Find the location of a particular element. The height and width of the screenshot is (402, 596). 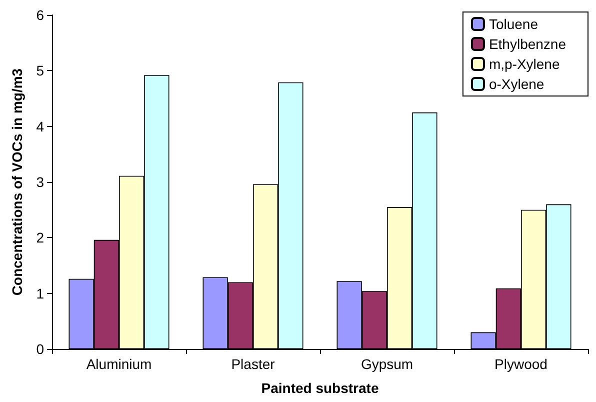

x-tick-label: Plywood is located at coordinates (521, 364).